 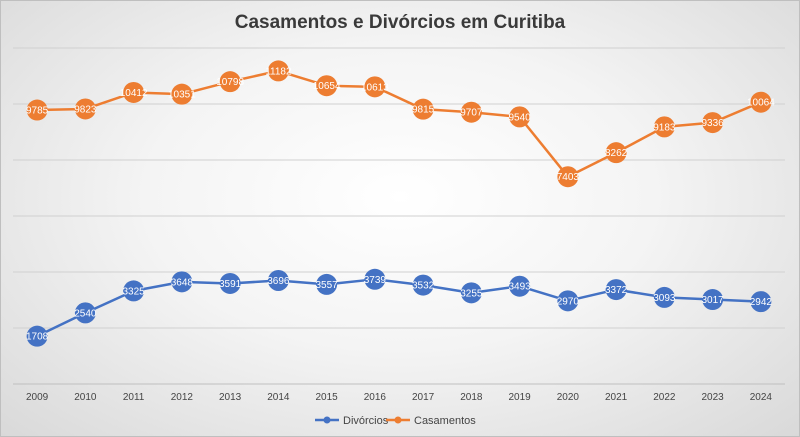 I want to click on data-label: 9183, so click(x=664, y=127).